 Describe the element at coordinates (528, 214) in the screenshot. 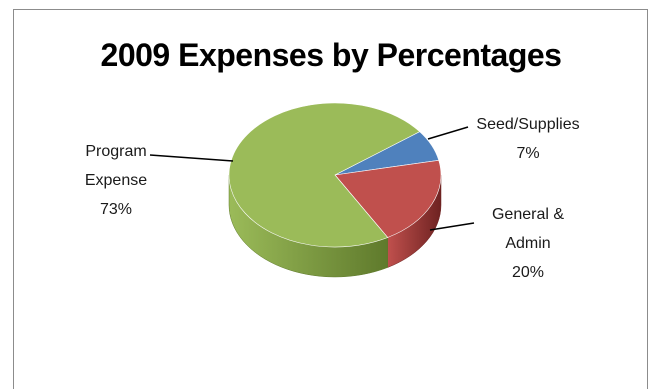

I see `slice-label-line: General &` at that location.